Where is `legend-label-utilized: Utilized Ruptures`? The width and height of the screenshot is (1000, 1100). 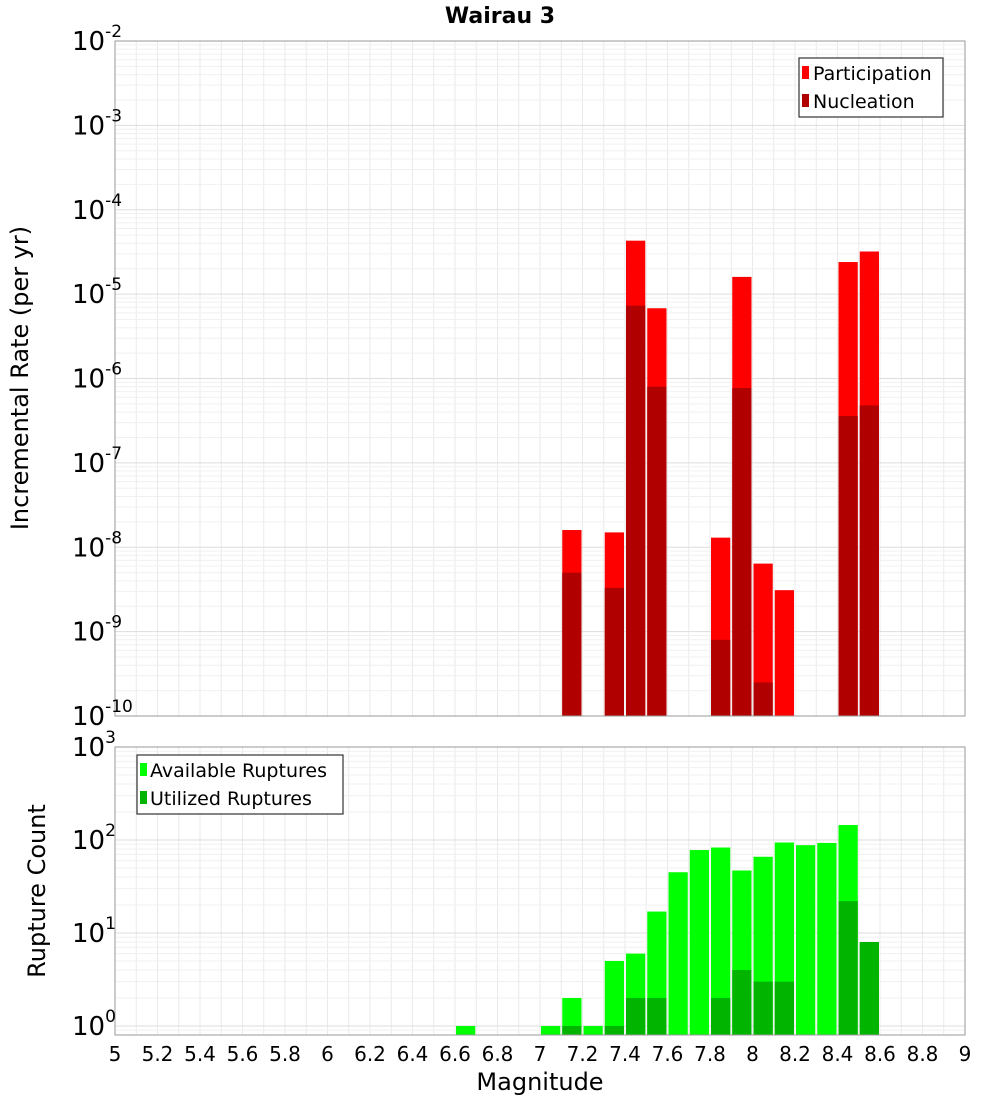
legend-label-utilized: Utilized Ruptures is located at coordinates (231, 799).